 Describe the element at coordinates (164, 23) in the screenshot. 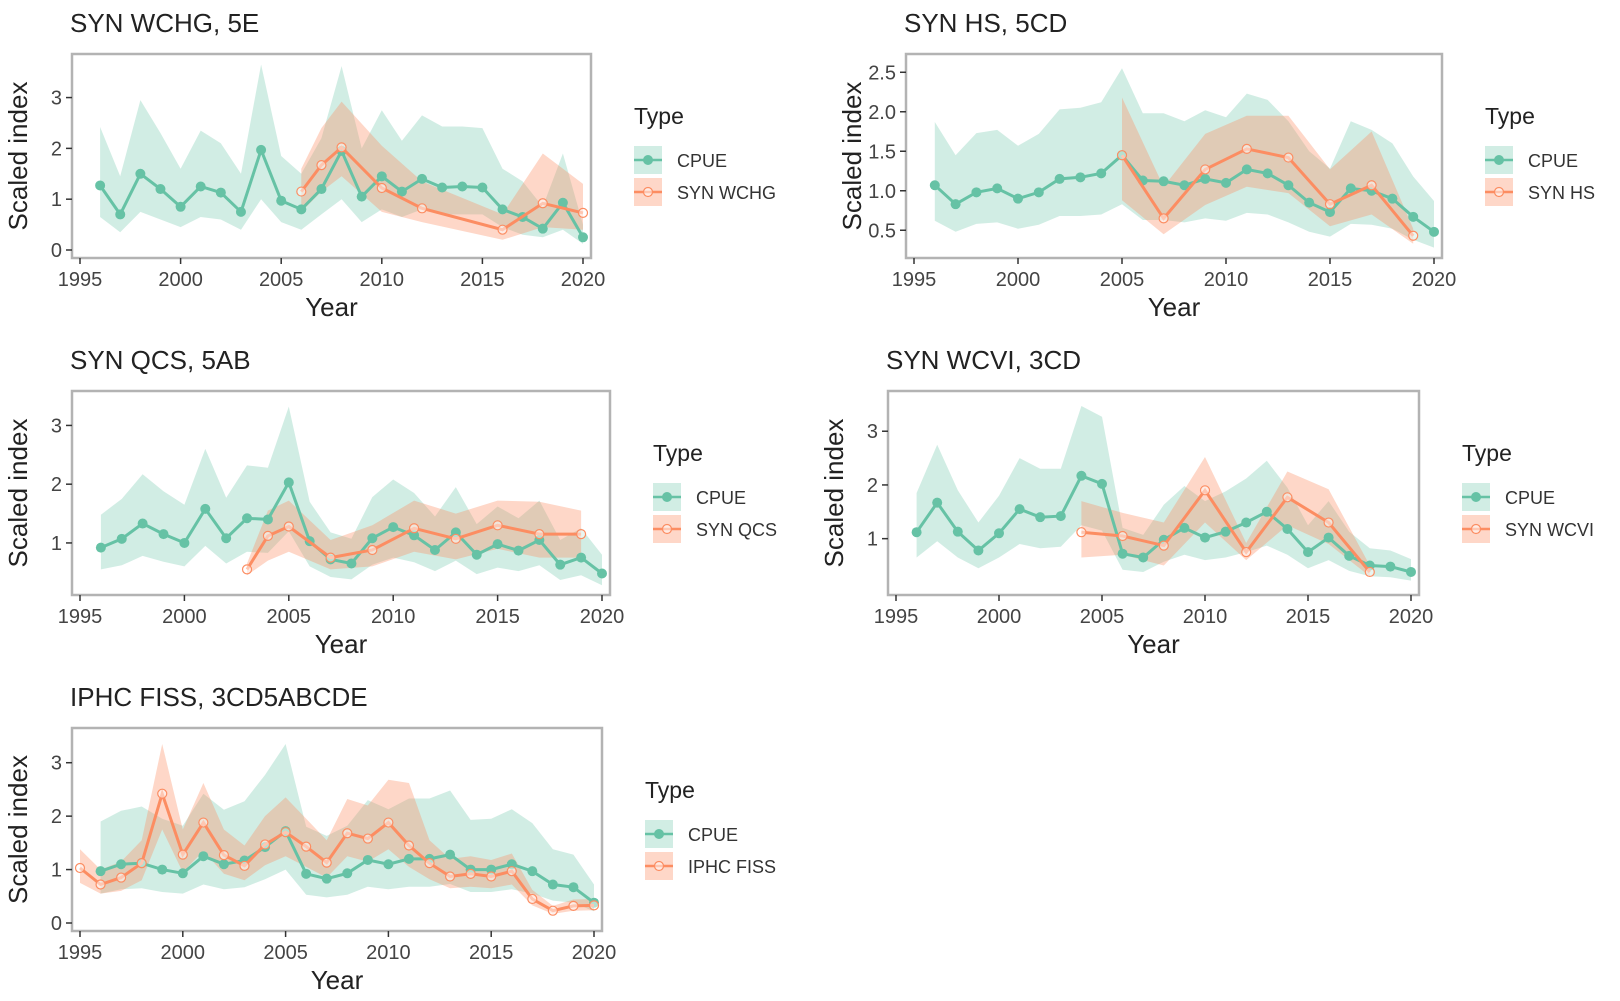

I see `panel-title: SYN WCHG, 5E` at that location.